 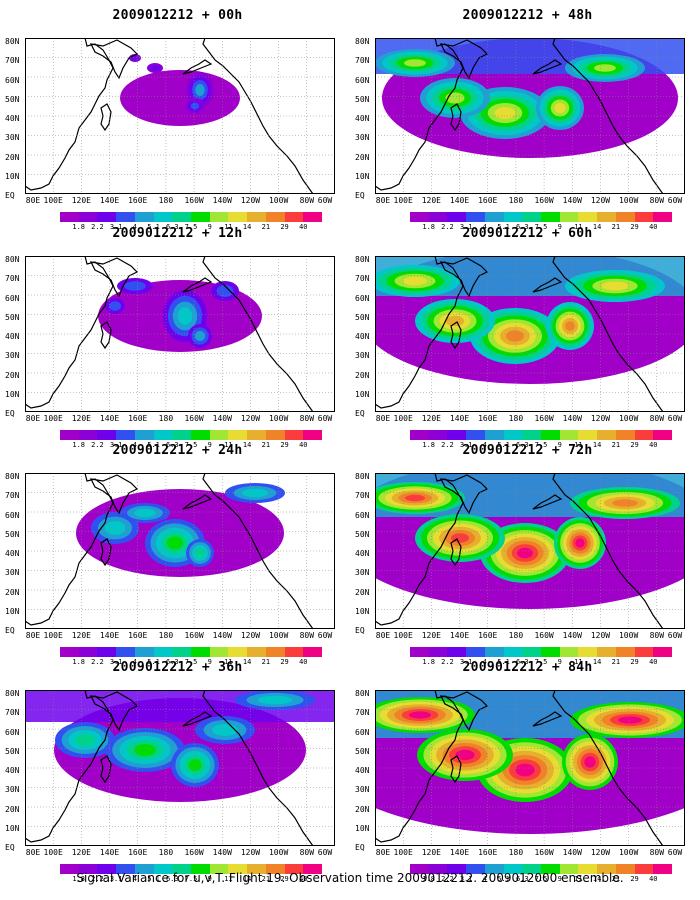 I want to click on colorbar-label: 6.3, so click(x=172, y=879).